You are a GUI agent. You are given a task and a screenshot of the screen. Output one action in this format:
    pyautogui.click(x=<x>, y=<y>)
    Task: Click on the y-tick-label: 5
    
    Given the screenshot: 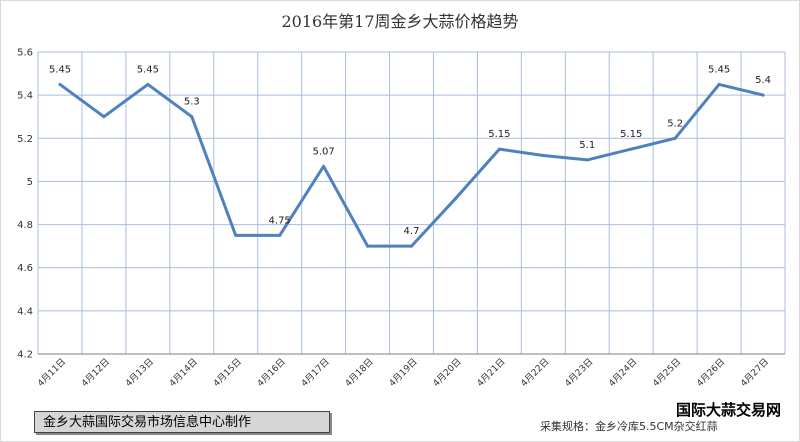 What is the action you would take?
    pyautogui.click(x=30, y=182)
    